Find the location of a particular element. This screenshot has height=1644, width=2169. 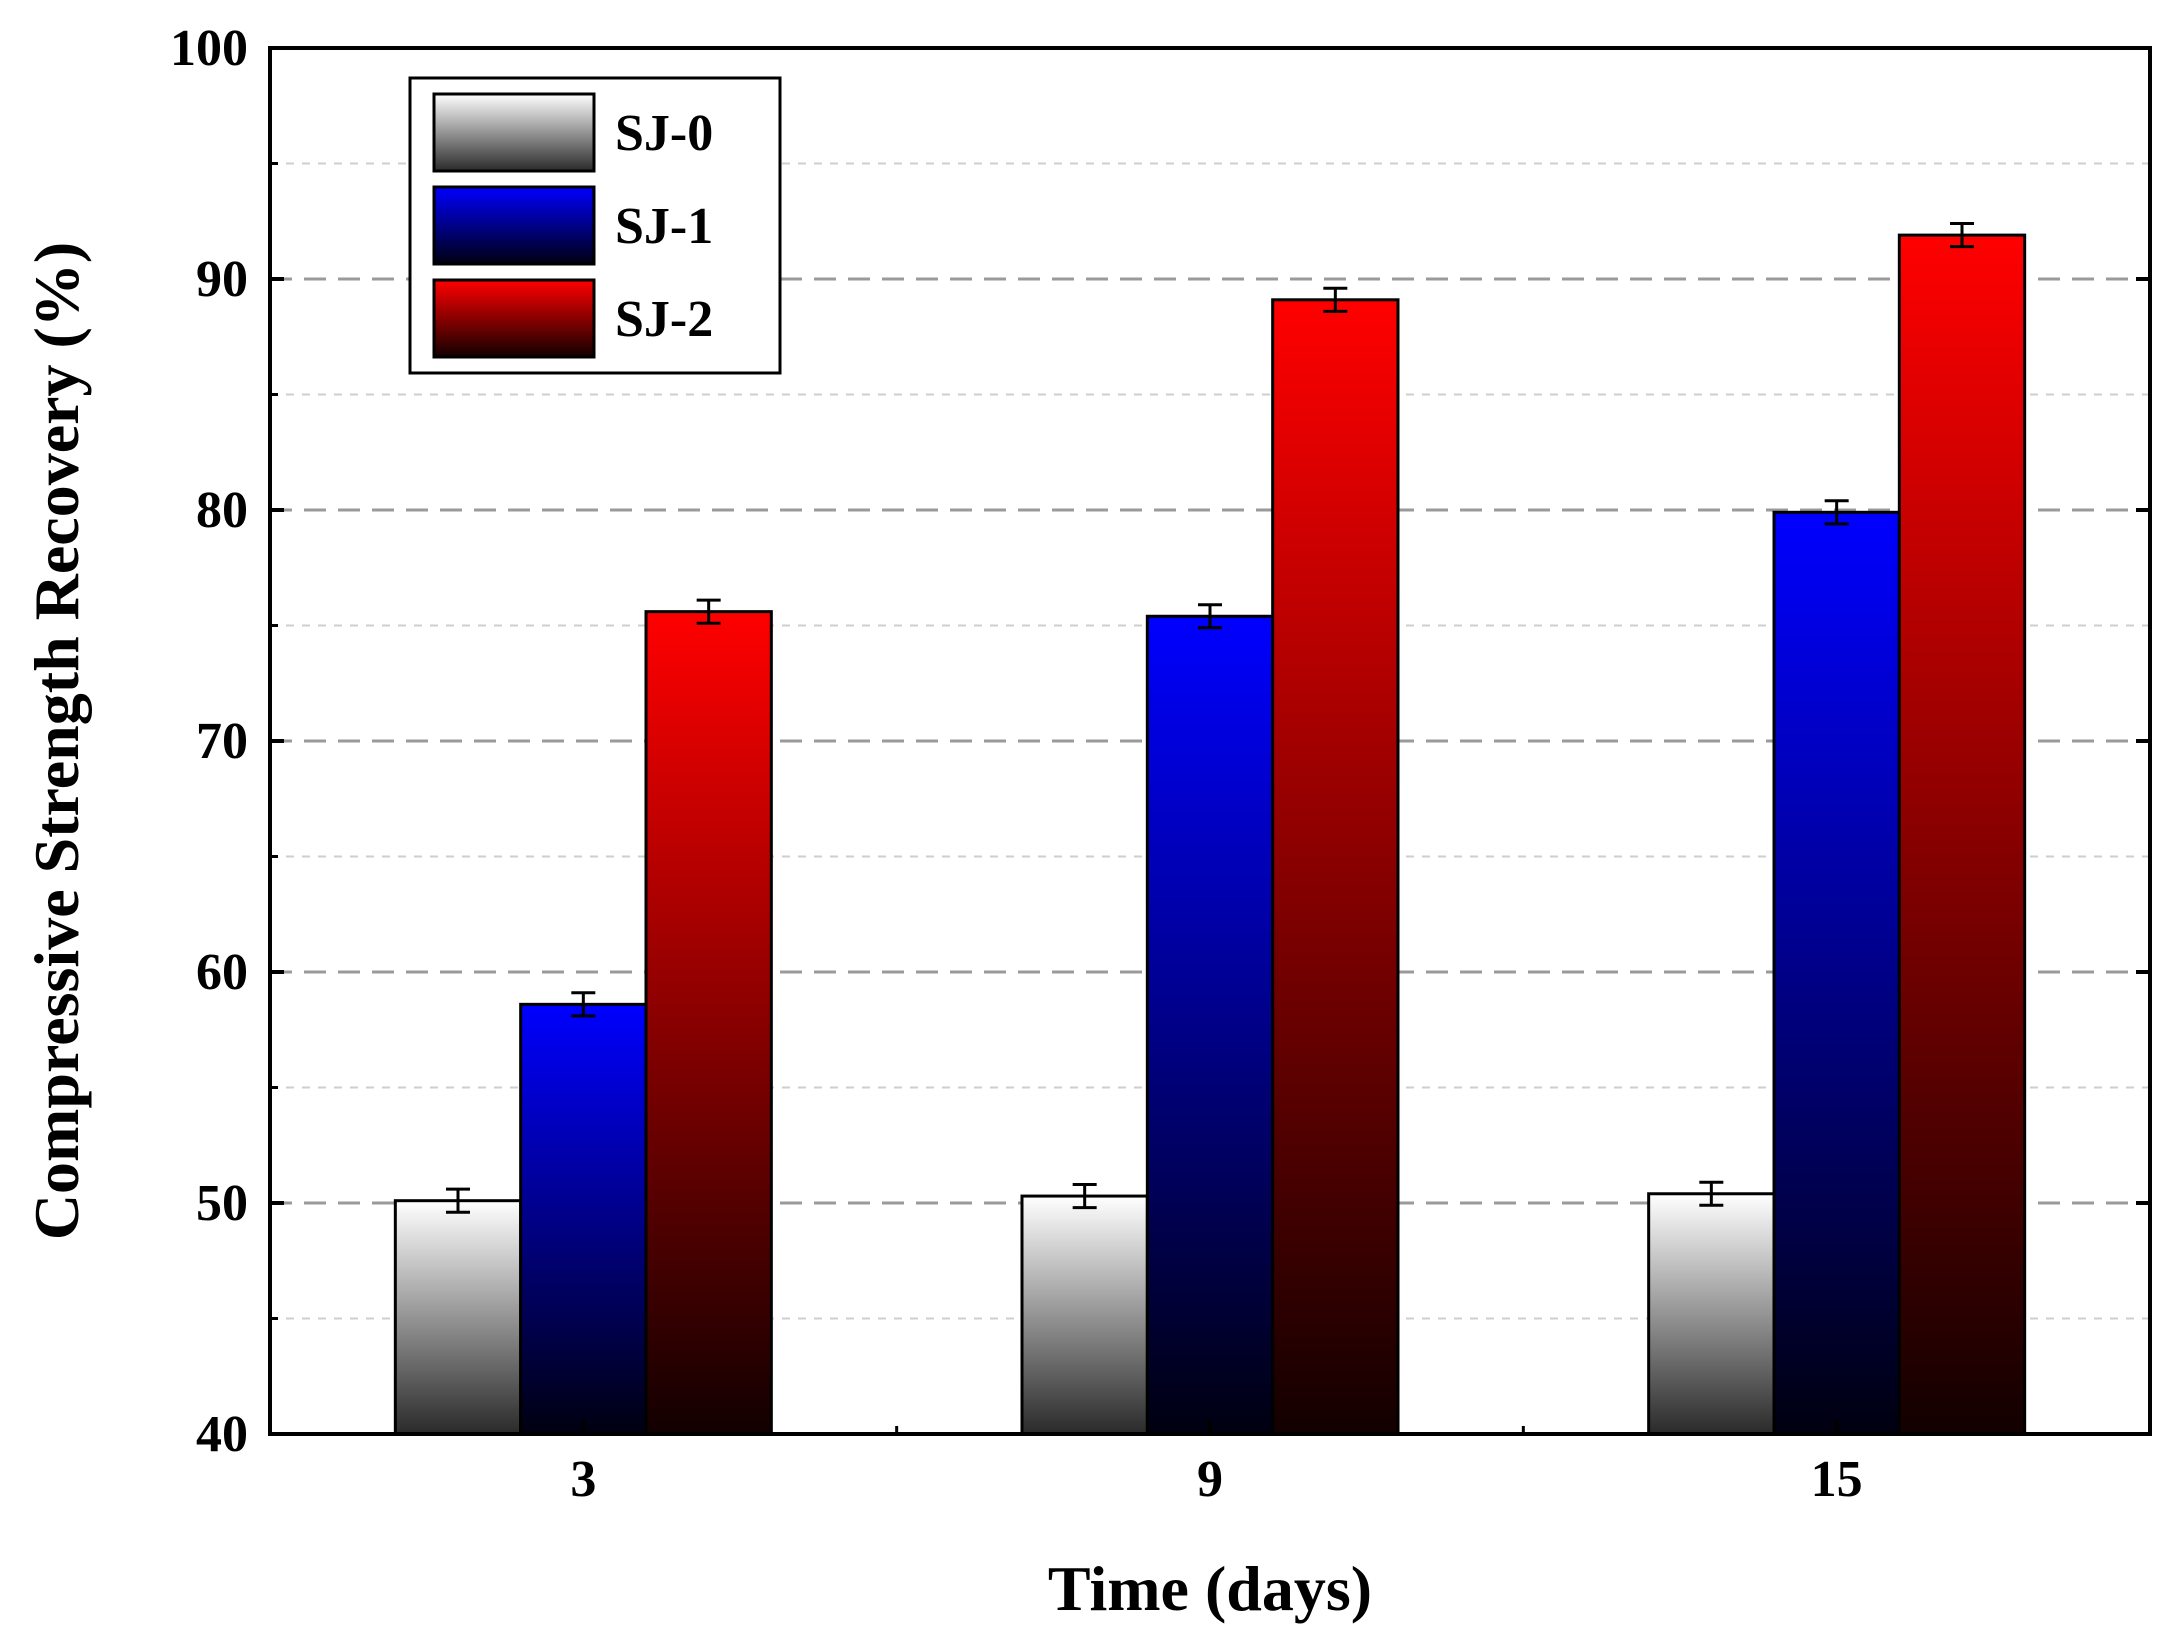

legend-label-sj-2: SJ-2 is located at coordinates (664, 319).